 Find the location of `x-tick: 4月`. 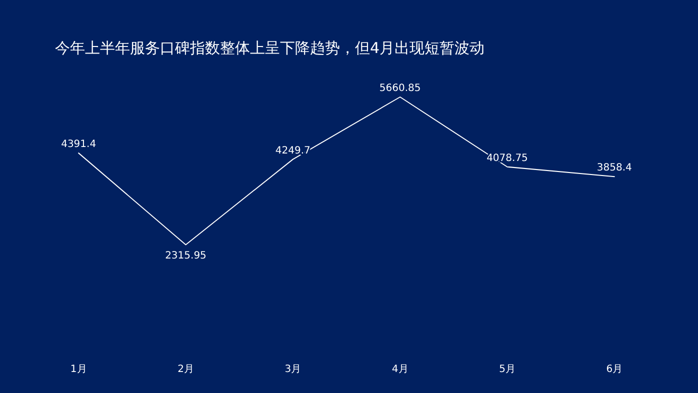

x-tick: 4月 is located at coordinates (400, 369).